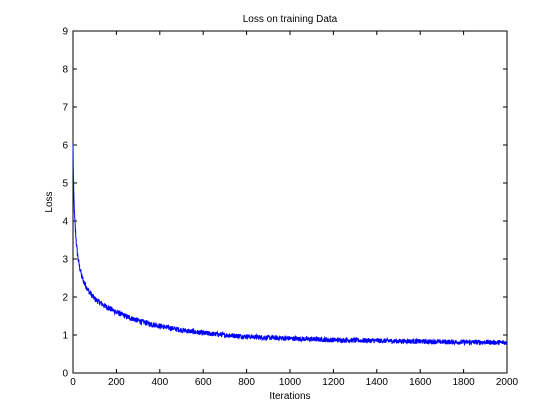 This screenshot has height=419, width=560. Describe the element at coordinates (203, 382) in the screenshot. I see `x-tick-label: 600` at that location.